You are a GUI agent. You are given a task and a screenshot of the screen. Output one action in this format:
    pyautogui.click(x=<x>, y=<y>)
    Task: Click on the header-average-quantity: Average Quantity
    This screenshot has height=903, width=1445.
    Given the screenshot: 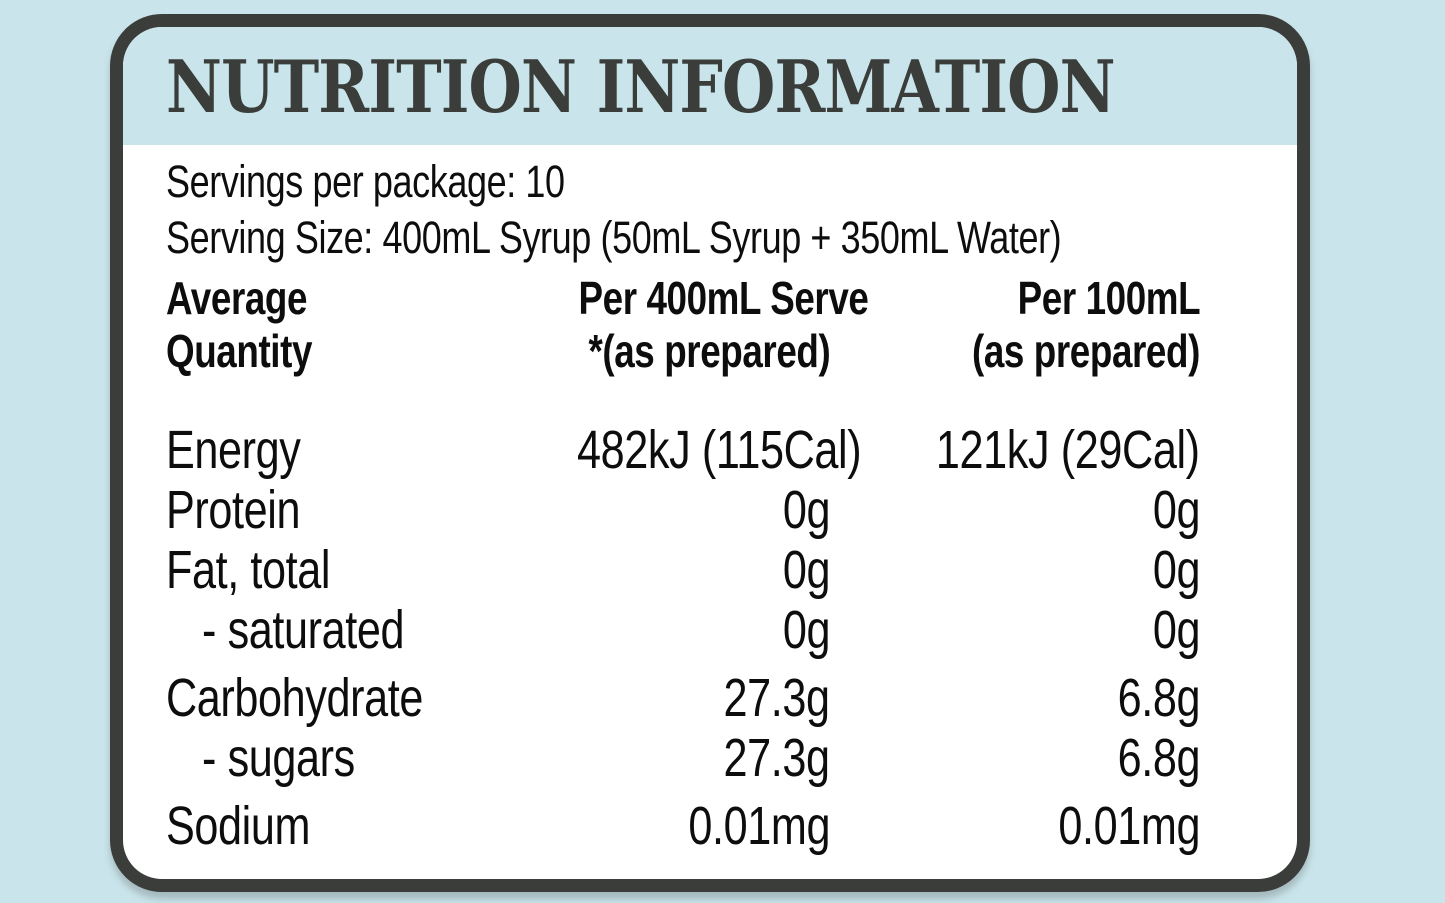 What is the action you would take?
    pyautogui.click(x=336, y=325)
    